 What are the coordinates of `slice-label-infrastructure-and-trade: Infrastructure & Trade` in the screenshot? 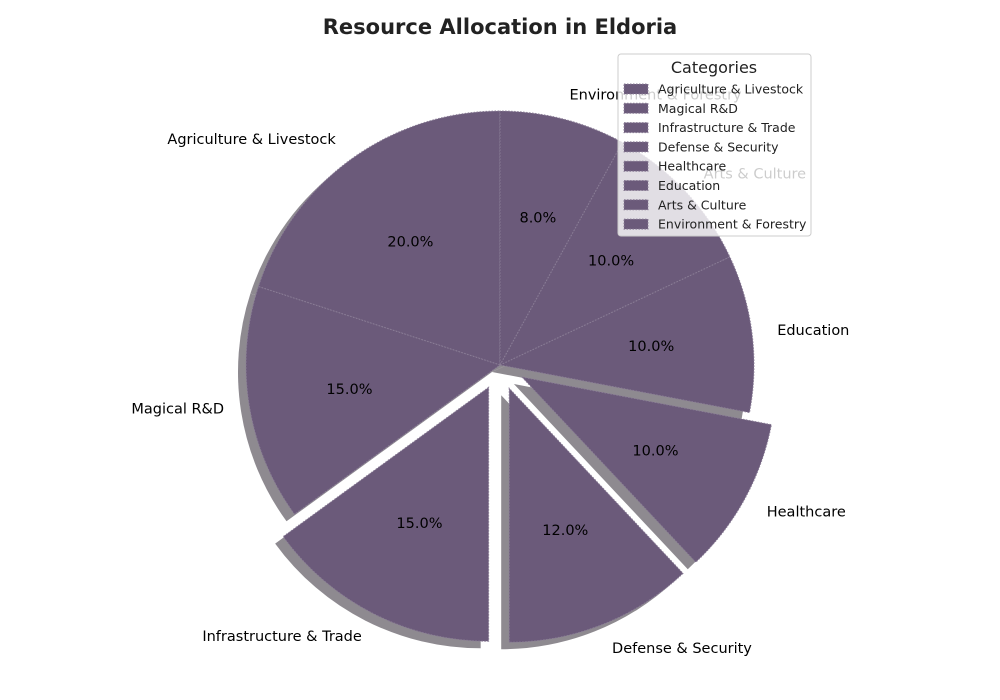 It's located at (282, 637).